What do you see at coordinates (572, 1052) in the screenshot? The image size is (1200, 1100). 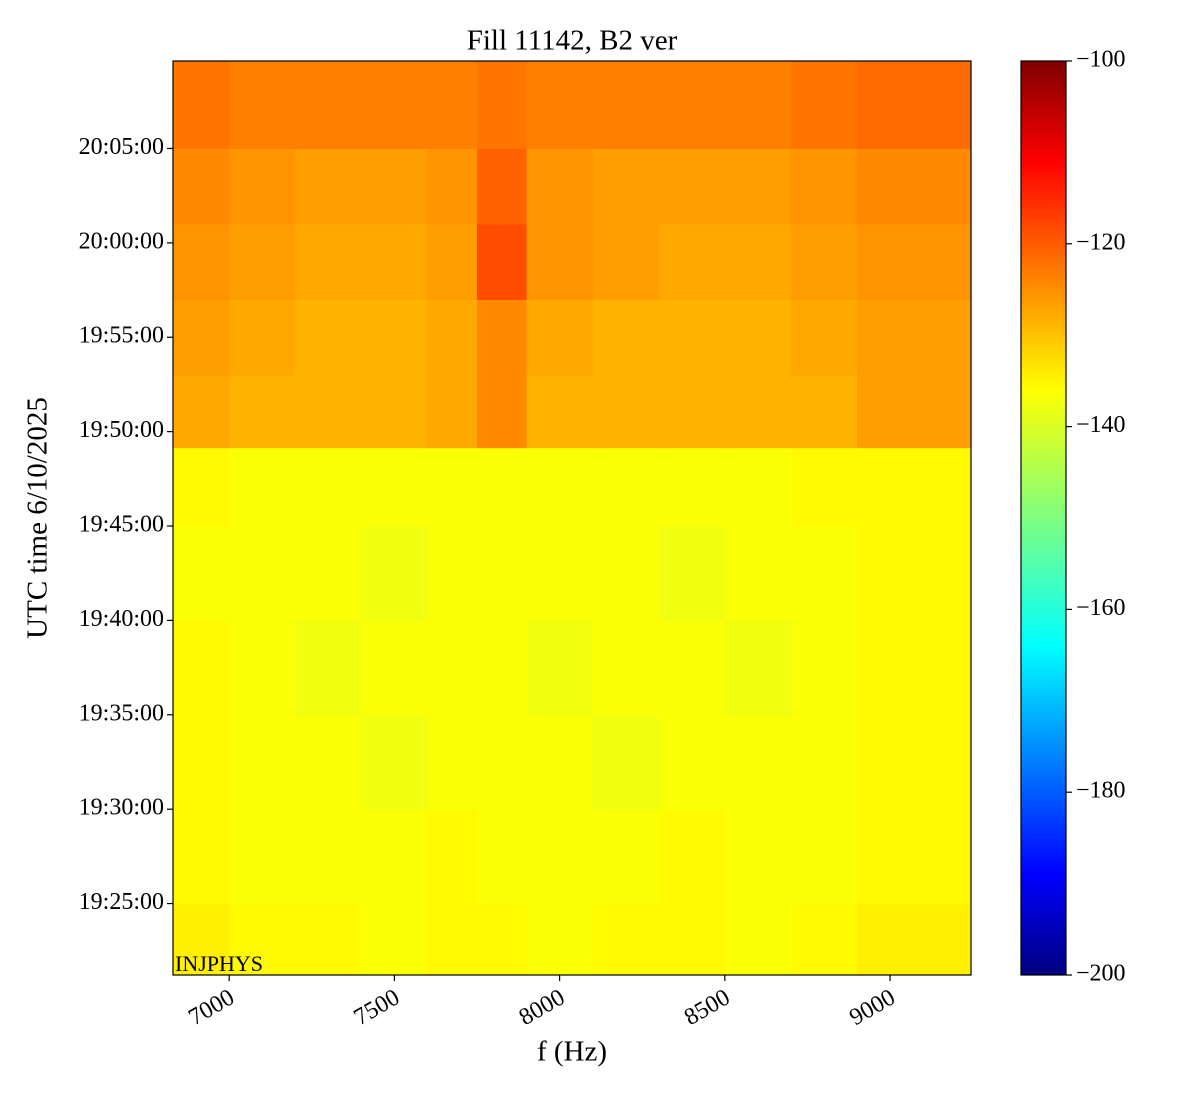 I see `x-axis-label: f (Hz)` at bounding box center [572, 1052].